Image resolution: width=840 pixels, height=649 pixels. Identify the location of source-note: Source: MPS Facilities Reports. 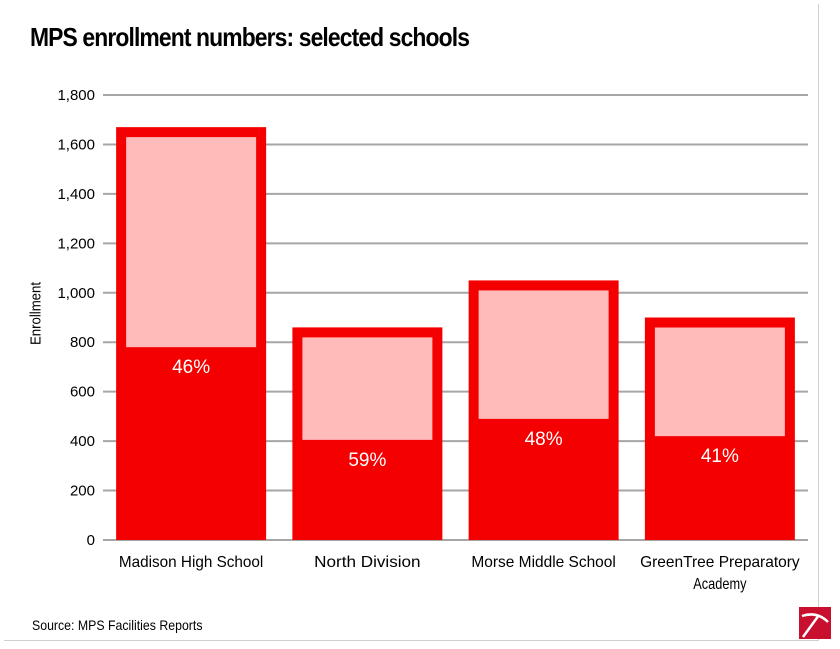
(117, 625).